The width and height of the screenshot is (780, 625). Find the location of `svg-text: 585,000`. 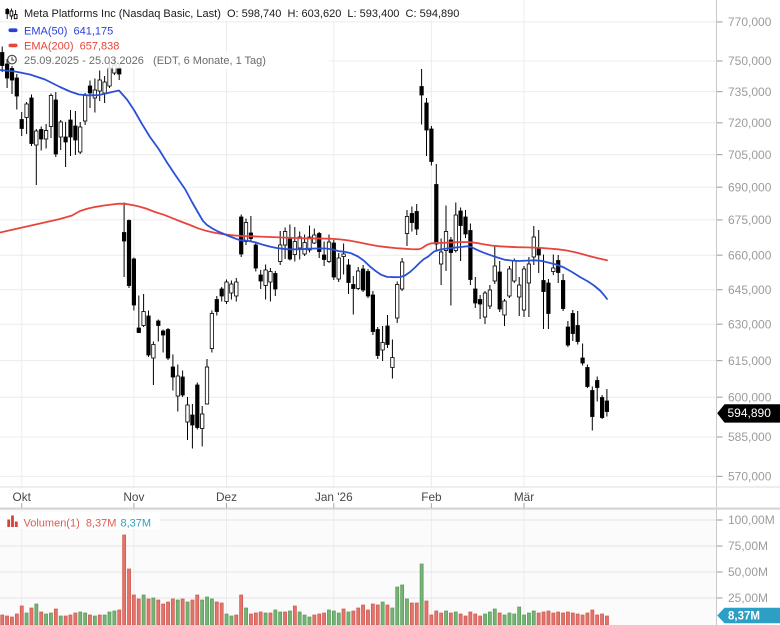

svg-text: 585,000 is located at coordinates (750, 437).